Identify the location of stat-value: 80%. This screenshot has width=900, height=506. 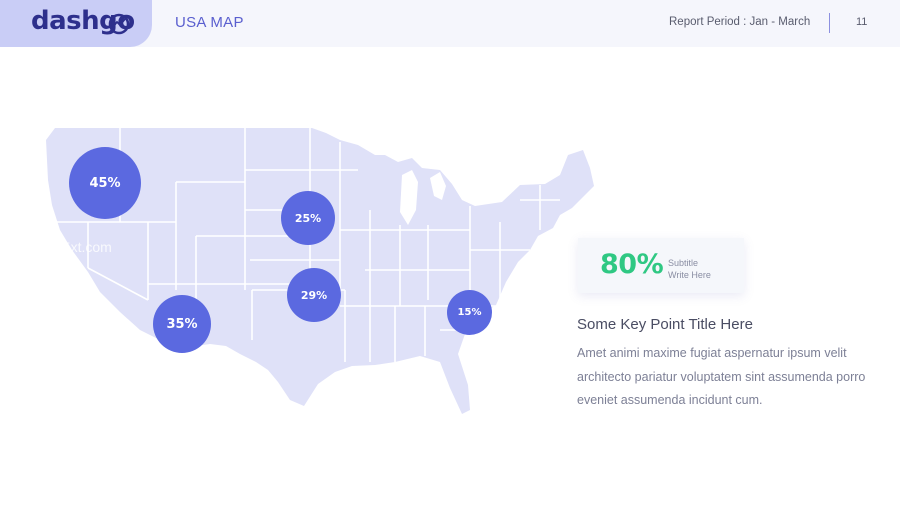
(632, 264).